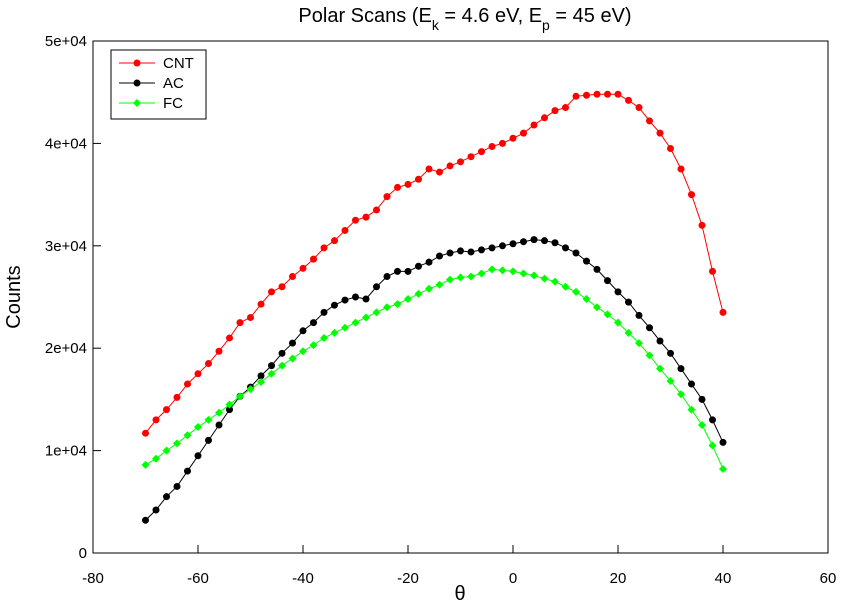 Image resolution: width=843 pixels, height=608 pixels. What do you see at coordinates (14, 296) in the screenshot?
I see `y-axis-label: Counts` at bounding box center [14, 296].